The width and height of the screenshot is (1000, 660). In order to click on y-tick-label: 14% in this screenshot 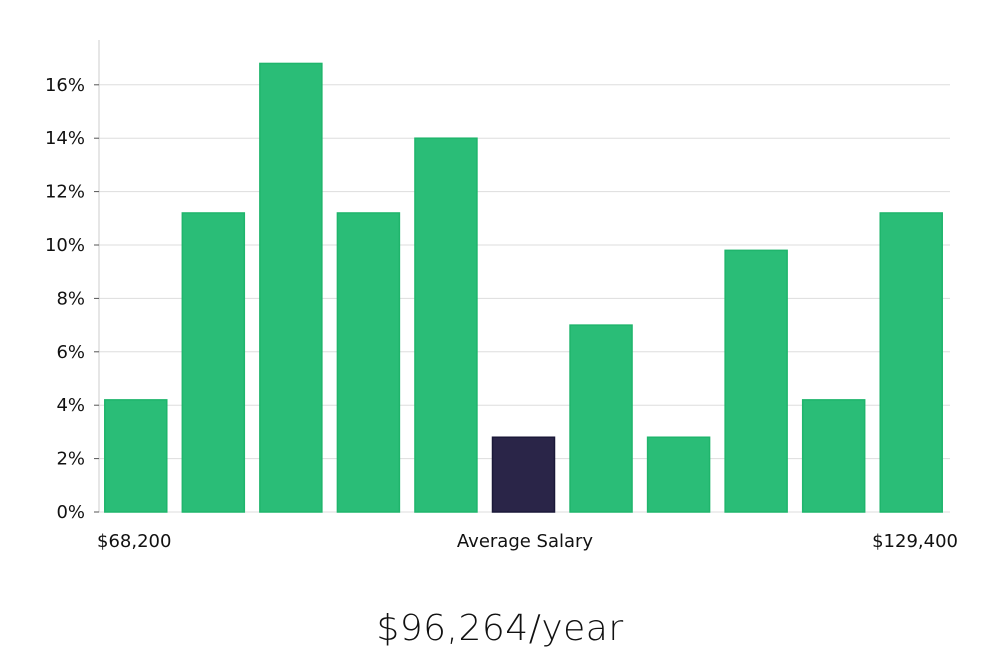, I will do `click(65, 138)`.